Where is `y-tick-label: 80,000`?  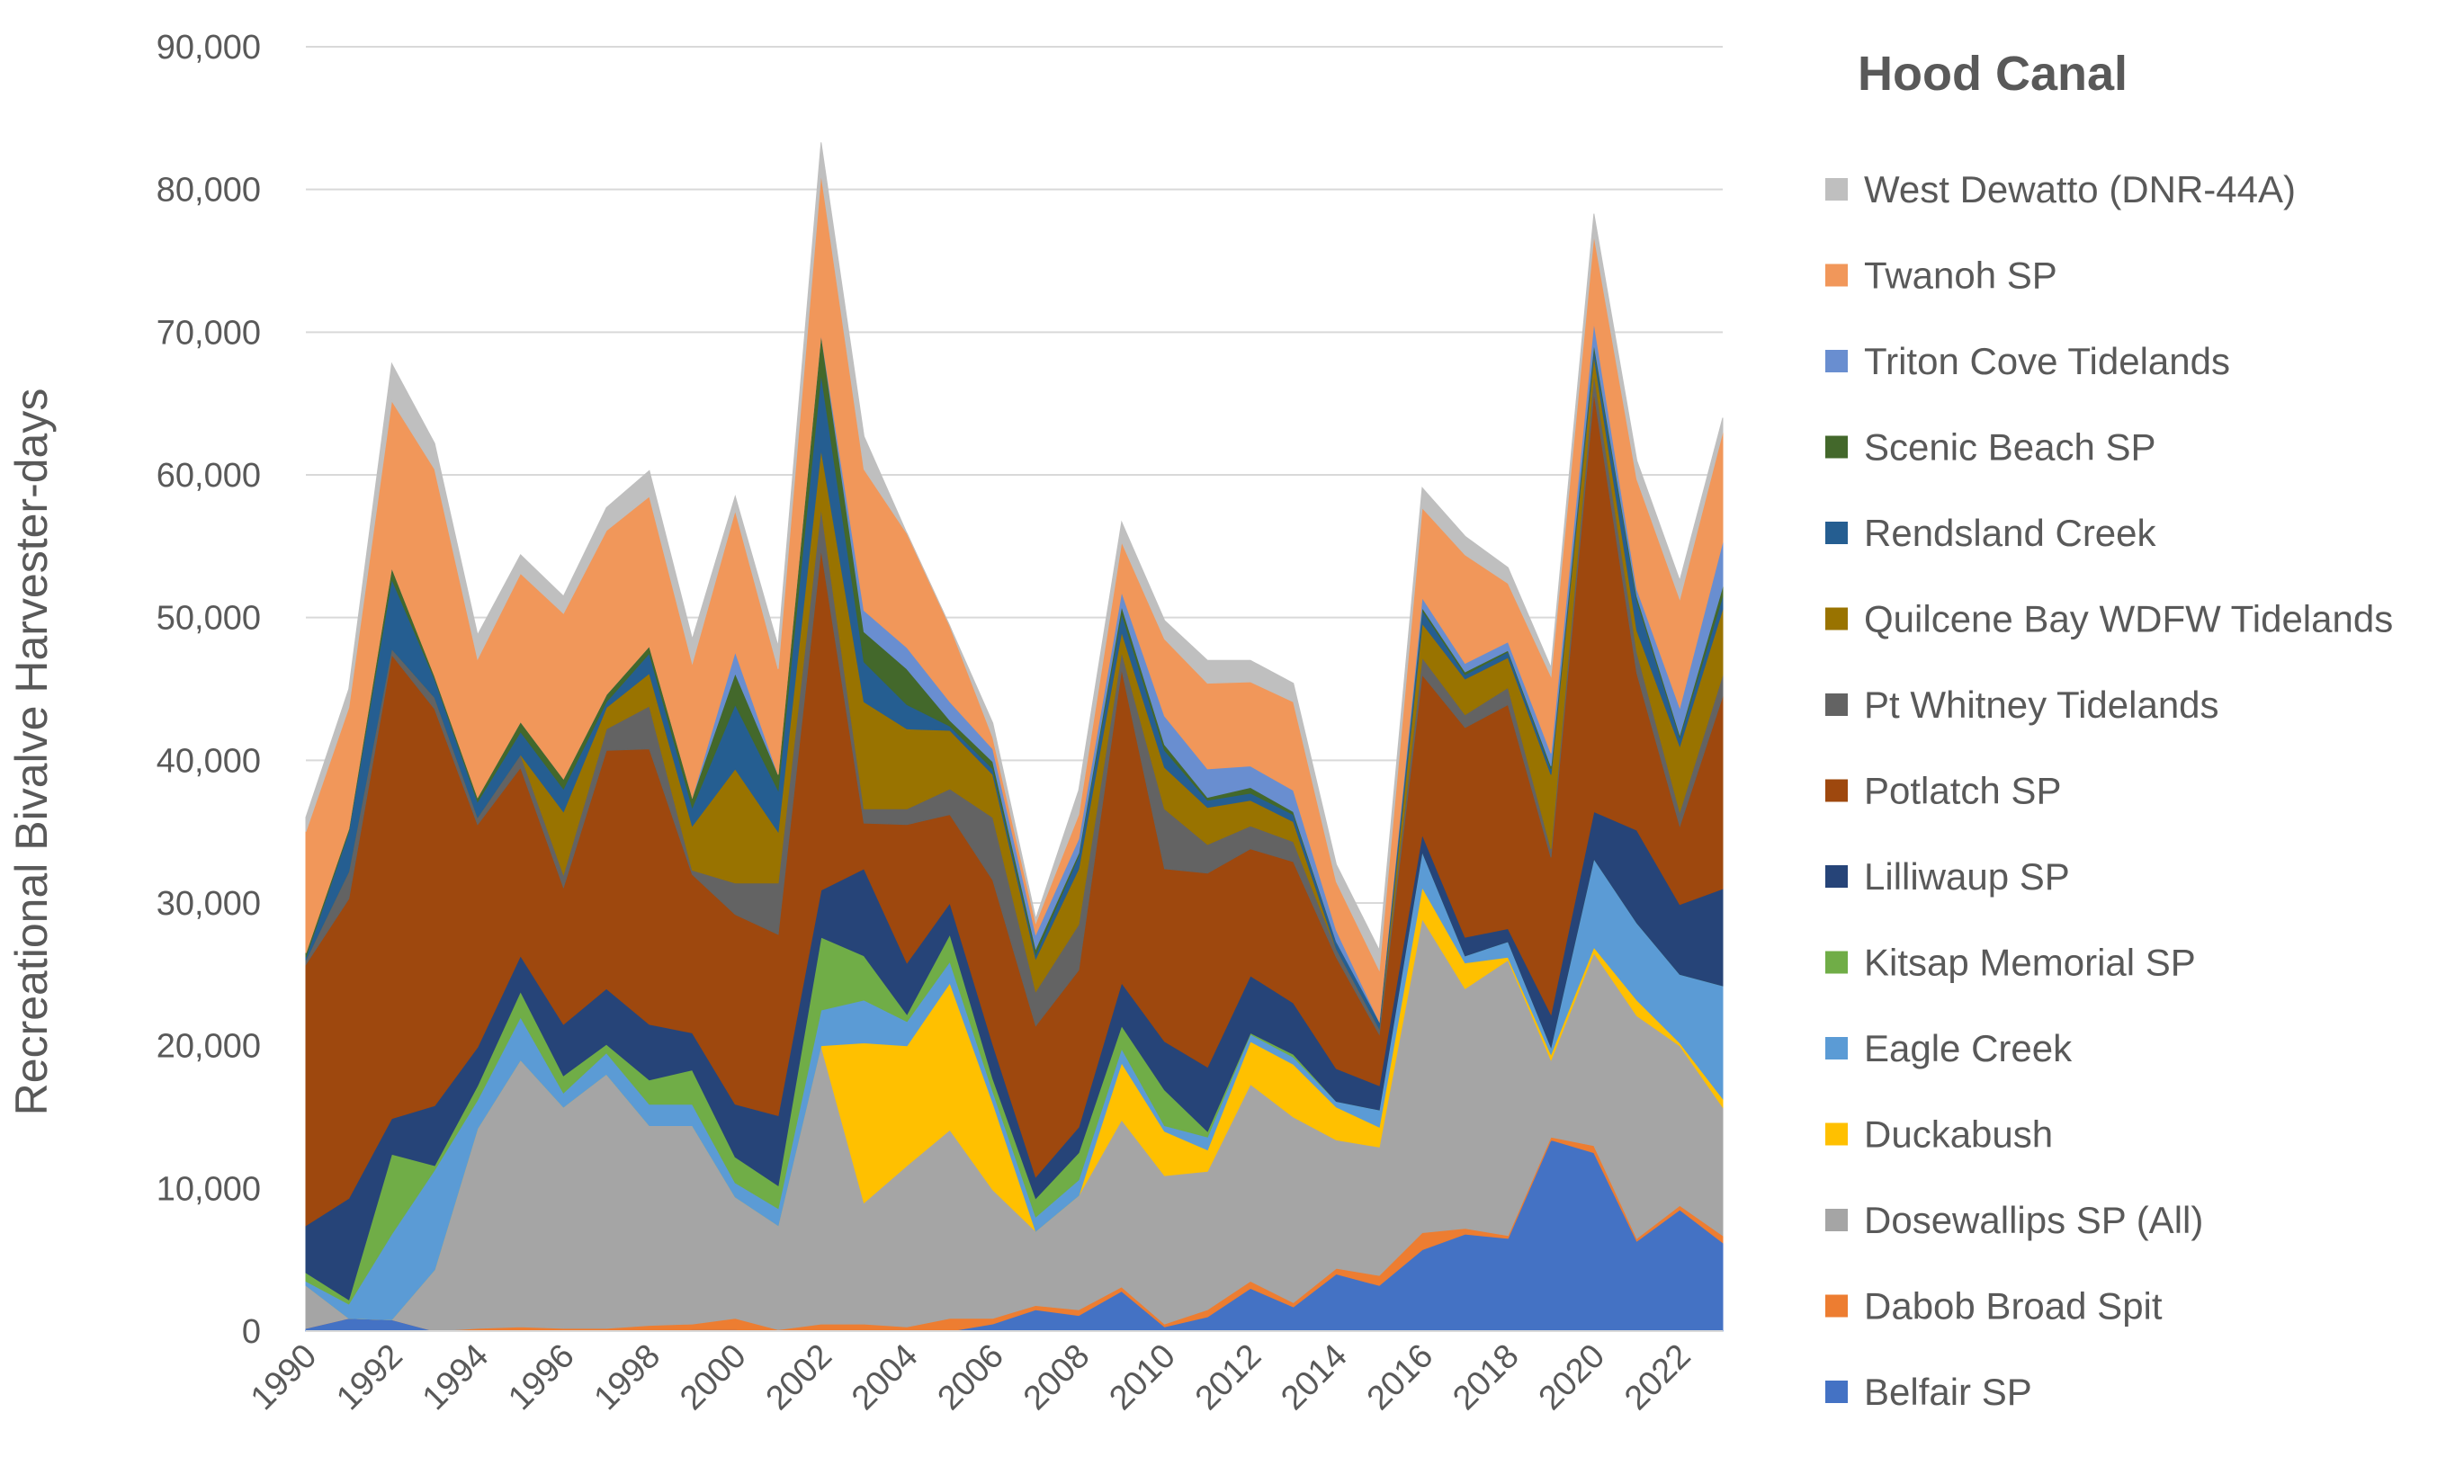
y-tick-label: 80,000 is located at coordinates (209, 191).